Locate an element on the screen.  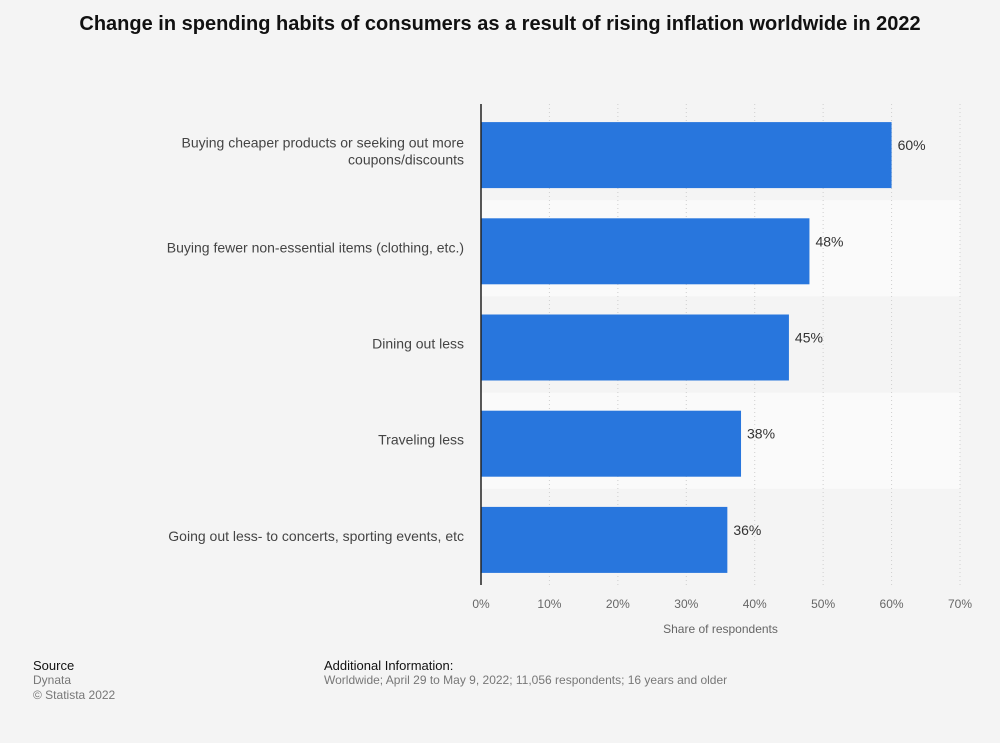
x-tick-label: 20% is located at coordinates (618, 604).